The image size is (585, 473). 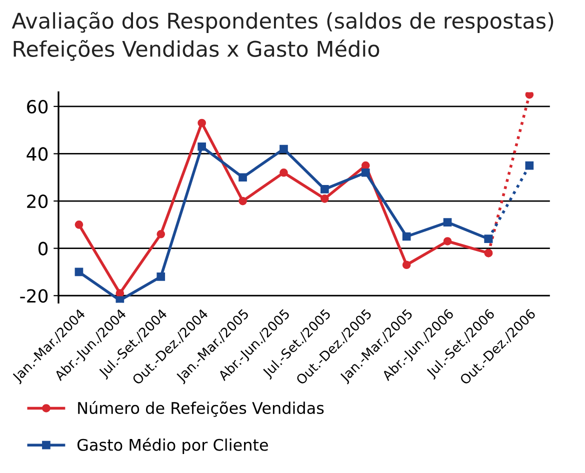 What do you see at coordinates (201, 409) in the screenshot?
I see `legend-label: Número de Refeições Vendidas` at bounding box center [201, 409].